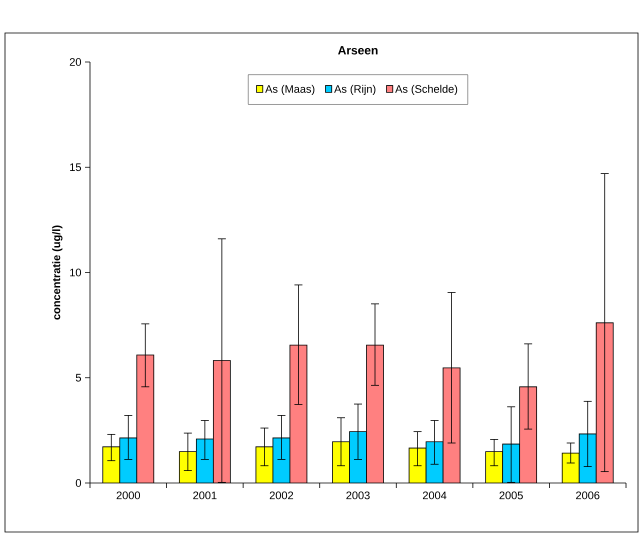  Describe the element at coordinates (79, 483) in the screenshot. I see `y-tick-label: 0` at that location.